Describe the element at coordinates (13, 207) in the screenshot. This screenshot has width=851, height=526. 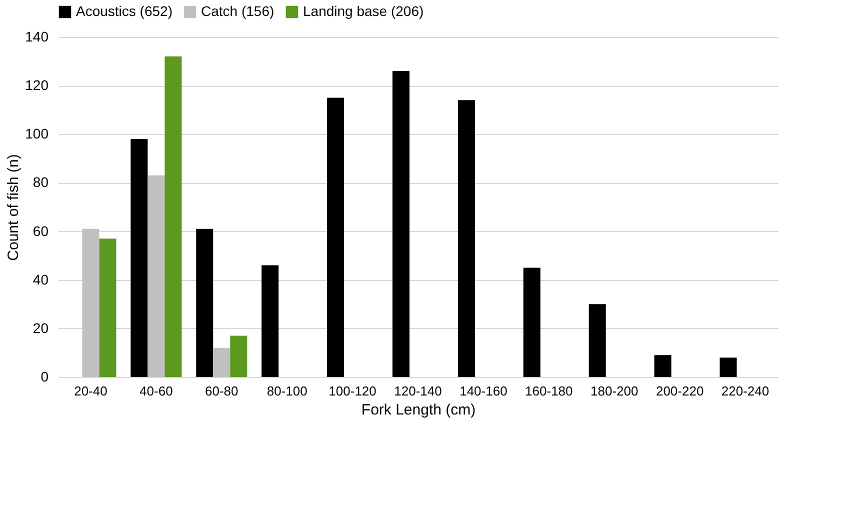
I see `y-axis-title: Count of fish (n)` at that location.